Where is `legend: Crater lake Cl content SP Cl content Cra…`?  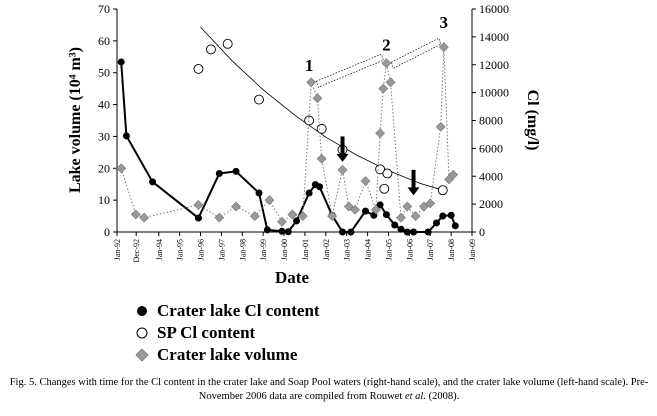
legend: Crater lake Cl content SP Cl content Cra… is located at coordinates (223, 333).